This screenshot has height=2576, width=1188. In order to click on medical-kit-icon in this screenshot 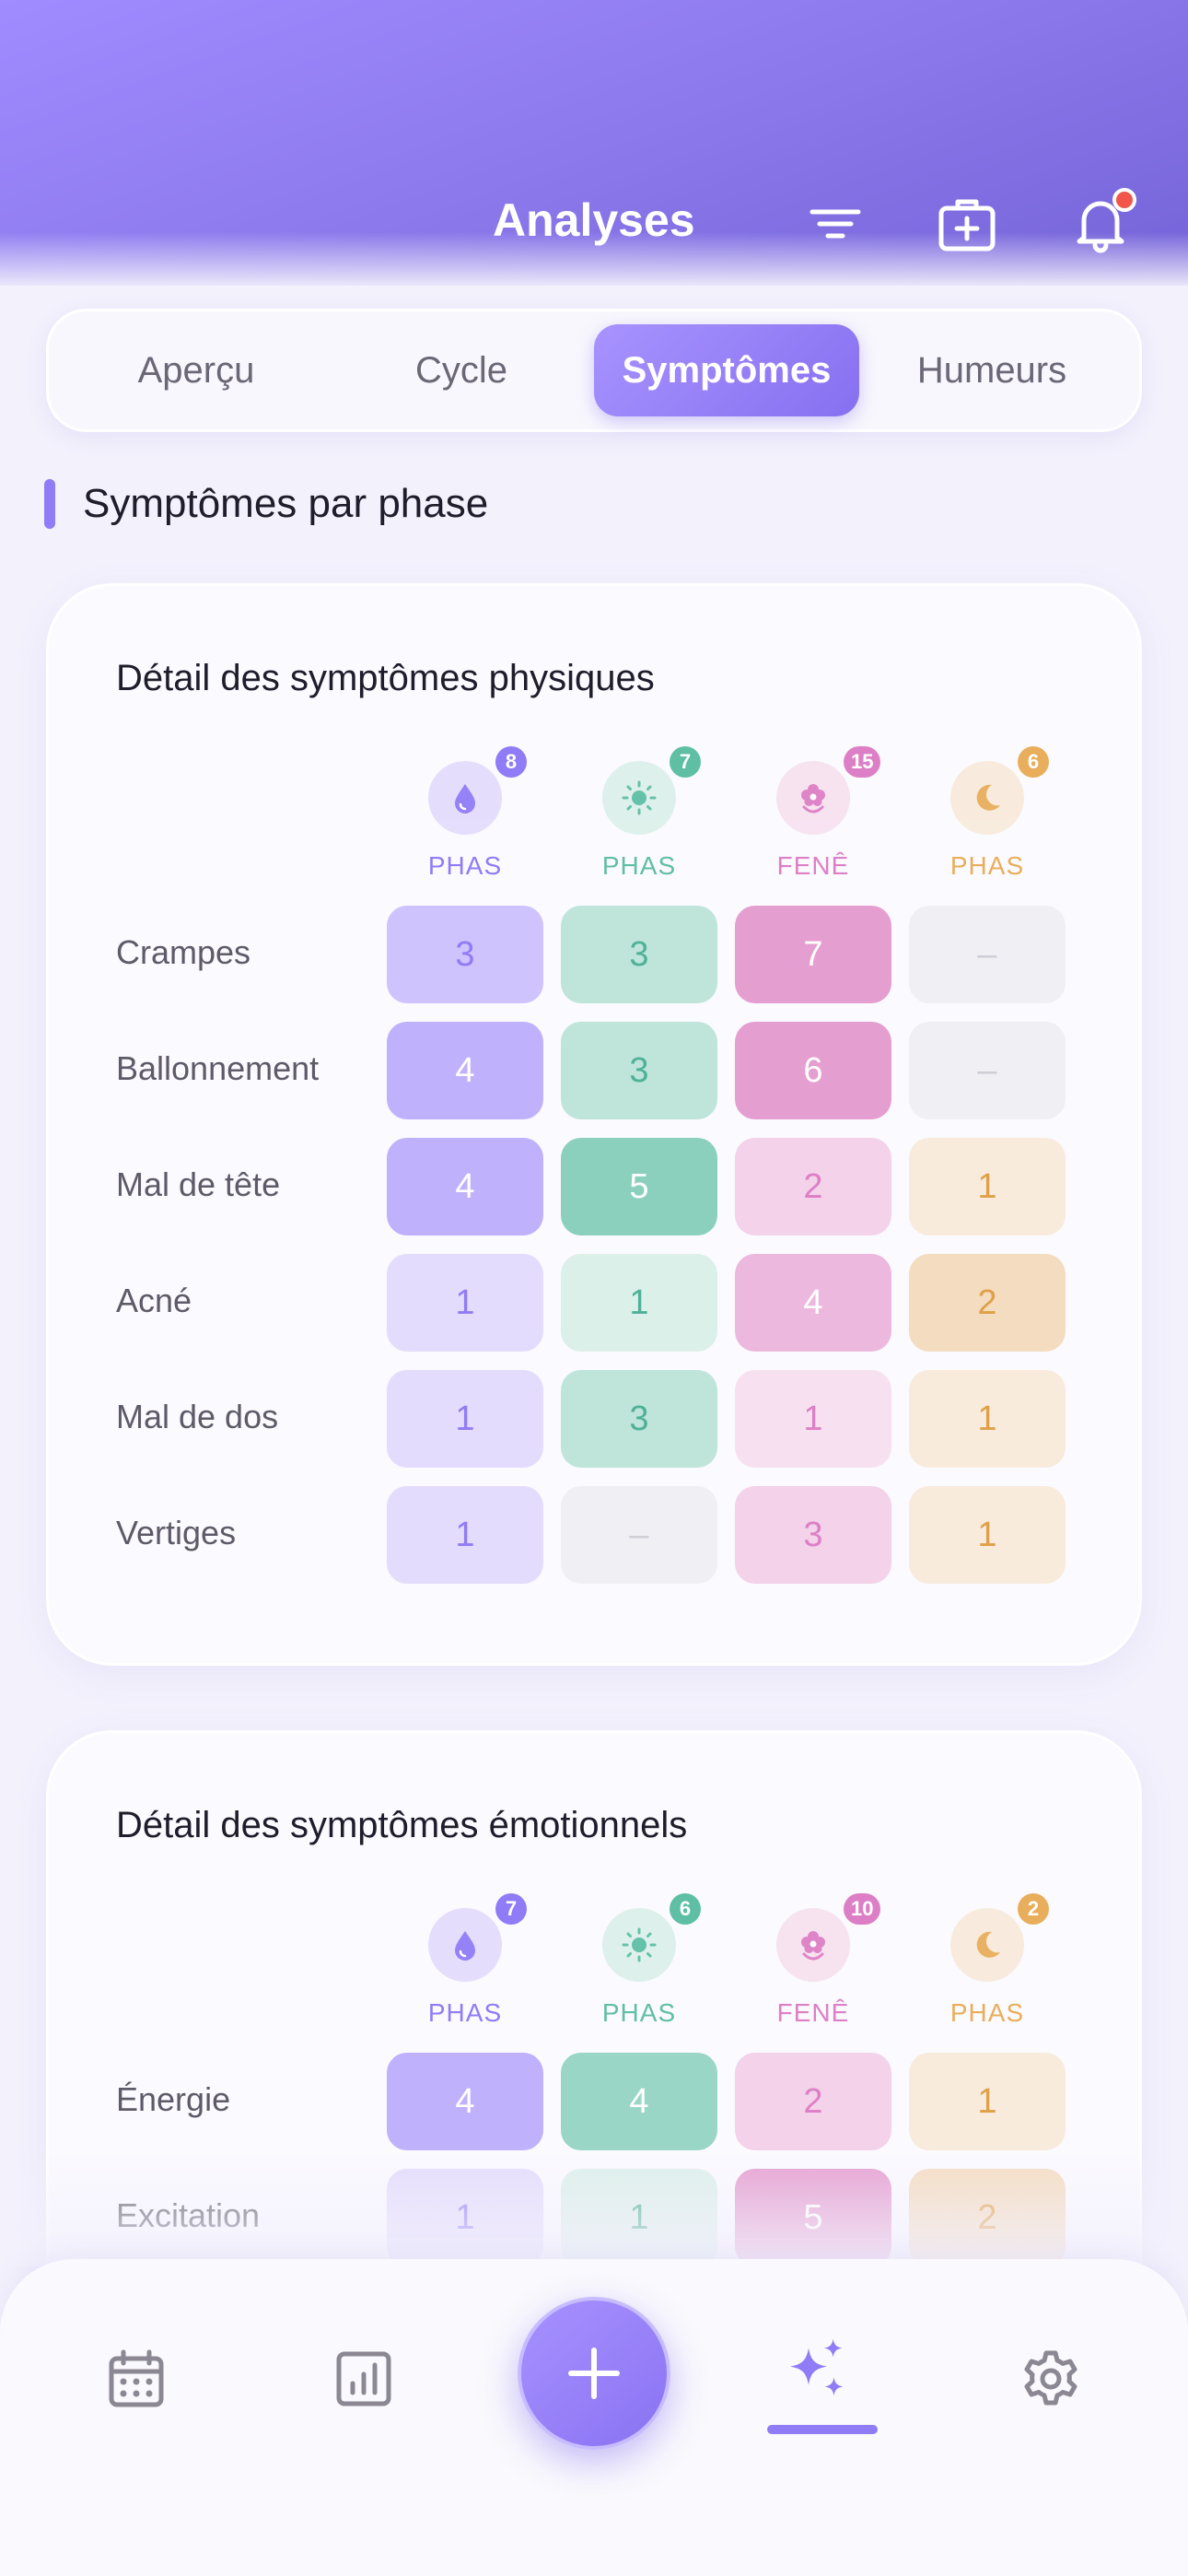, I will do `click(967, 224)`.